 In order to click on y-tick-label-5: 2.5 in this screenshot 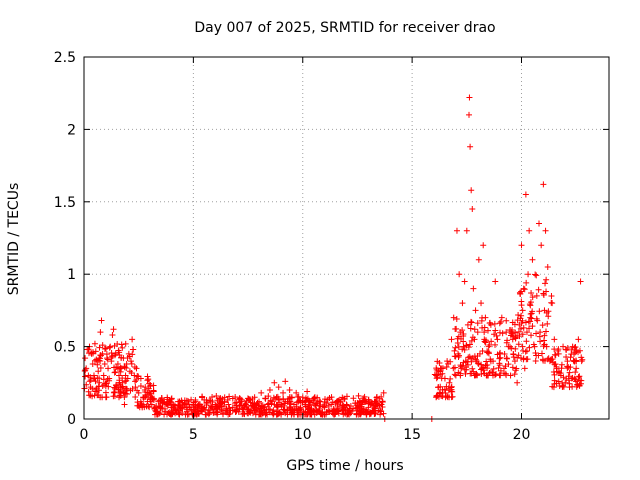, I will do `click(65, 58)`.